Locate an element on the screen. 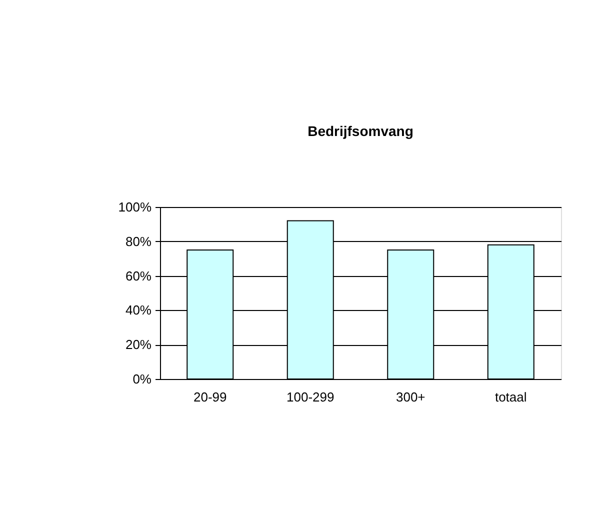  x-tick-label: totaal is located at coordinates (510, 397).